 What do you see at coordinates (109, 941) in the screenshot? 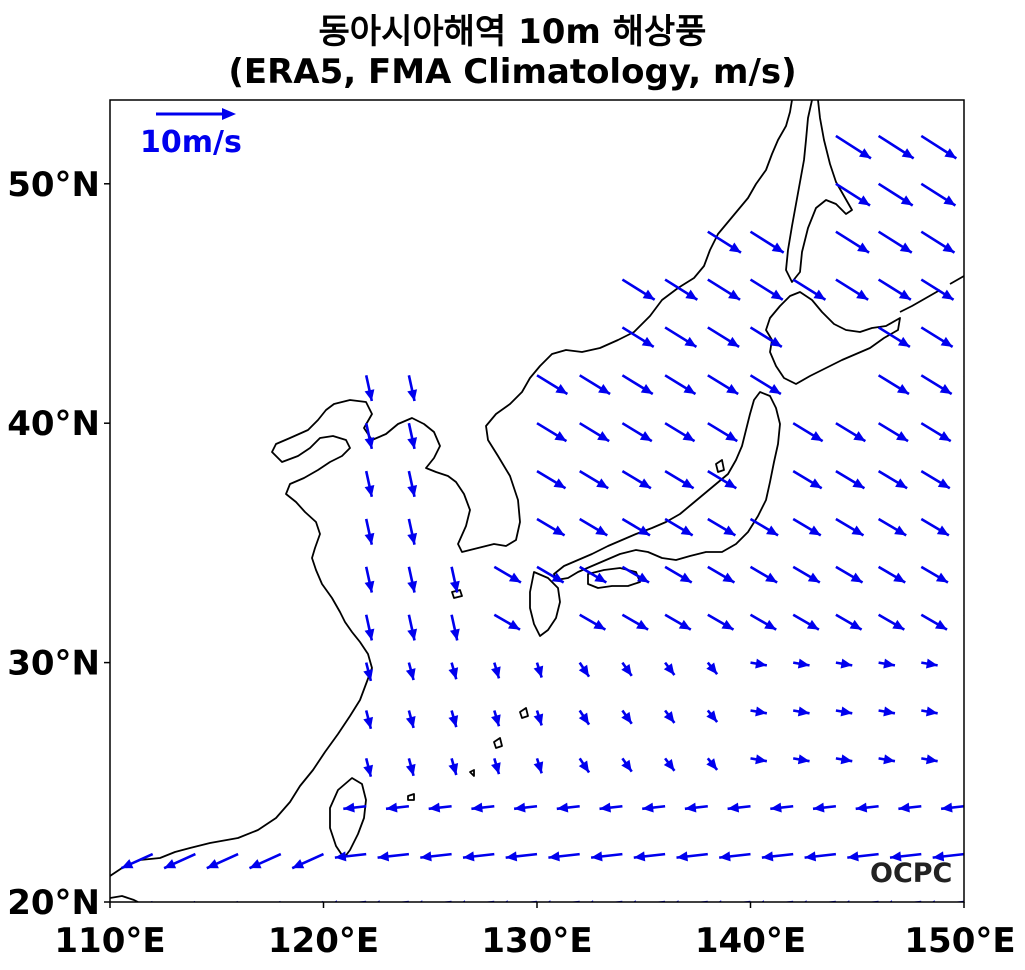
I see `x-tick-label: 110°E` at bounding box center [109, 941].